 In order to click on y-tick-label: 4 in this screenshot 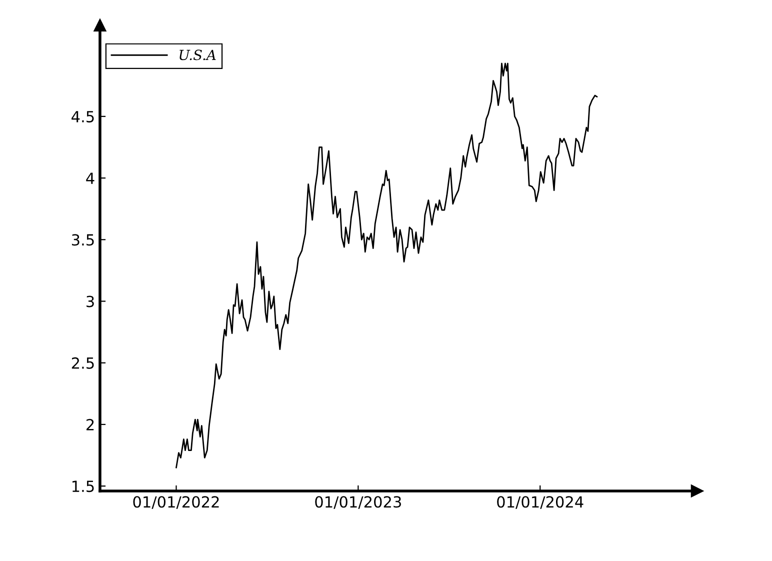, I will do `click(90, 178)`.